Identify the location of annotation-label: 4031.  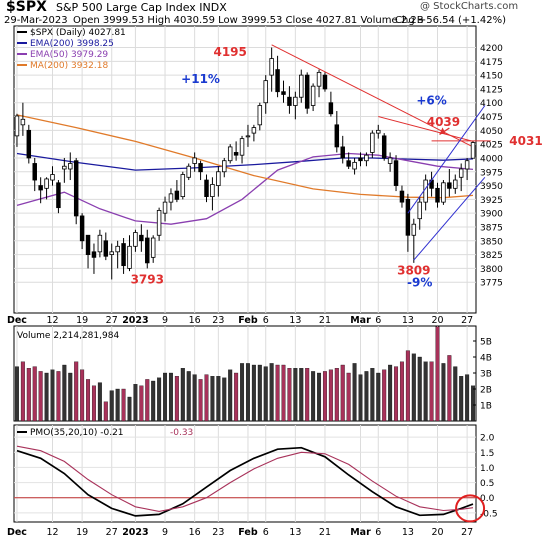
(525, 141).